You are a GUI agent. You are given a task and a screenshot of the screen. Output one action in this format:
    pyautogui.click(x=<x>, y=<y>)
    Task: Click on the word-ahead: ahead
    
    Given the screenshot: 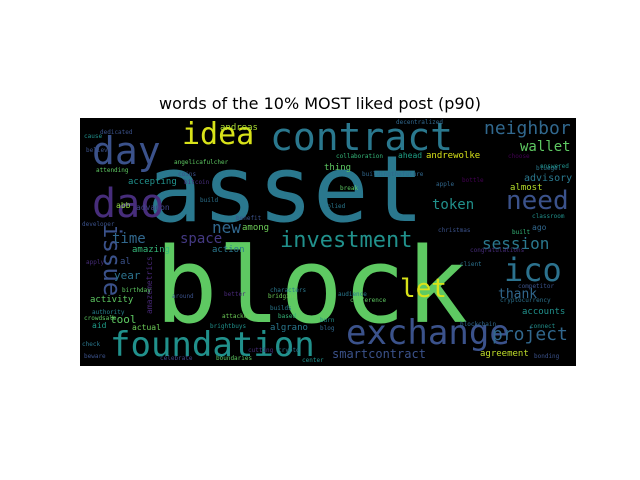 What is the action you would take?
    pyautogui.click(x=410, y=155)
    